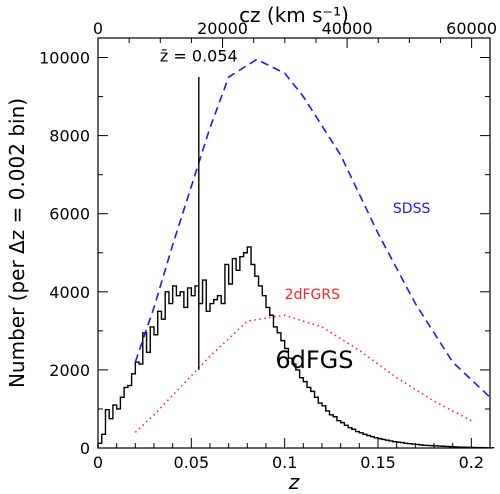 The width and height of the screenshot is (500, 494). Describe the element at coordinates (471, 28) in the screenshot. I see `top-tick-label: 60000` at that location.